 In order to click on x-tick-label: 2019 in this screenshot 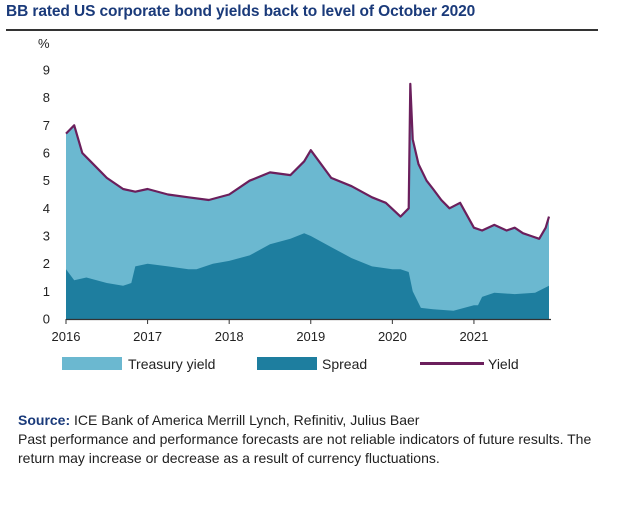, I will do `click(310, 336)`.